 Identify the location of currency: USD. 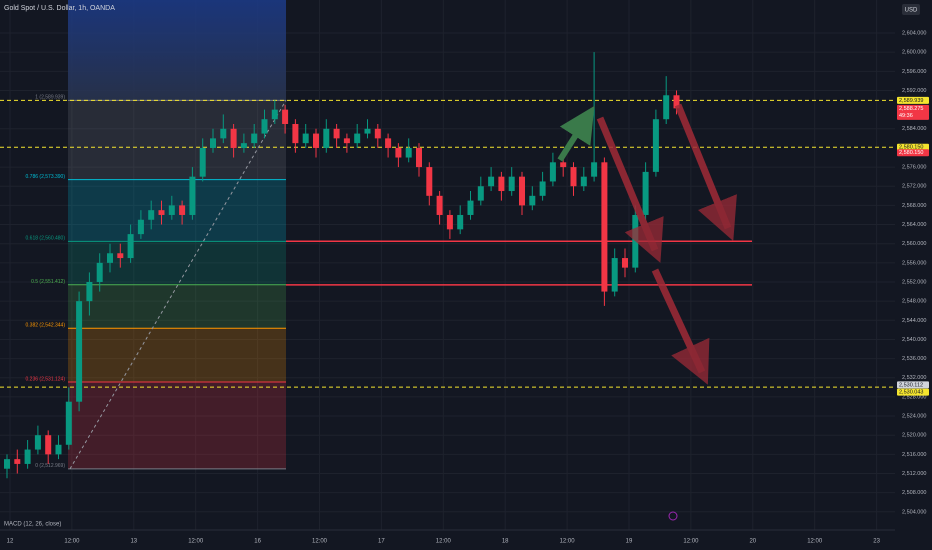
(911, 11).